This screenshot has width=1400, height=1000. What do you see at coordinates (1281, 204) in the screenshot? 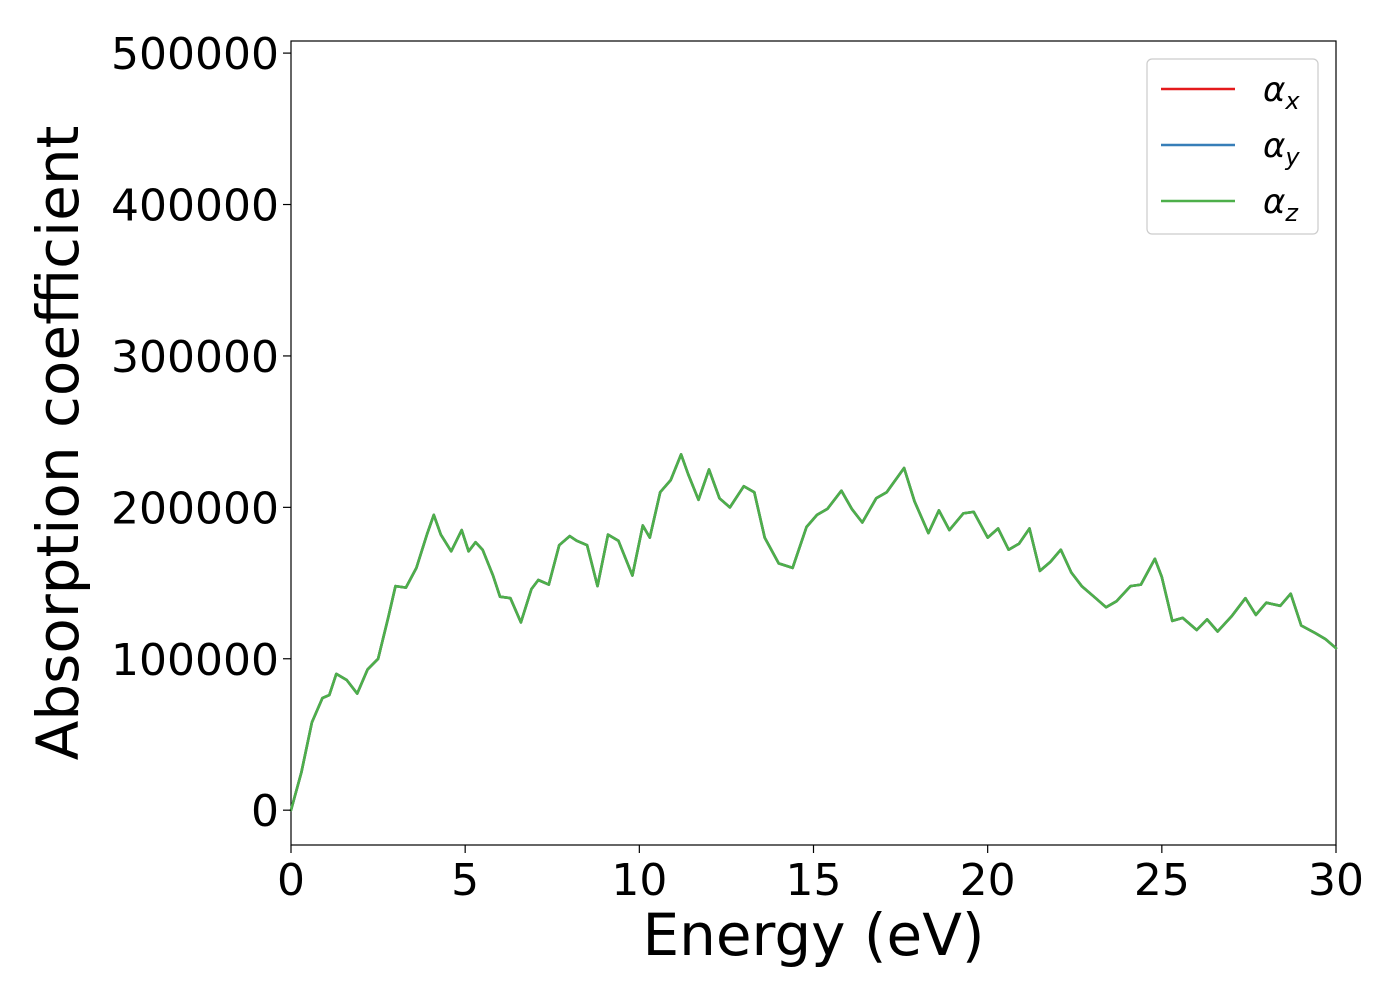
I see `legend-label-z: αz` at bounding box center [1281, 204].